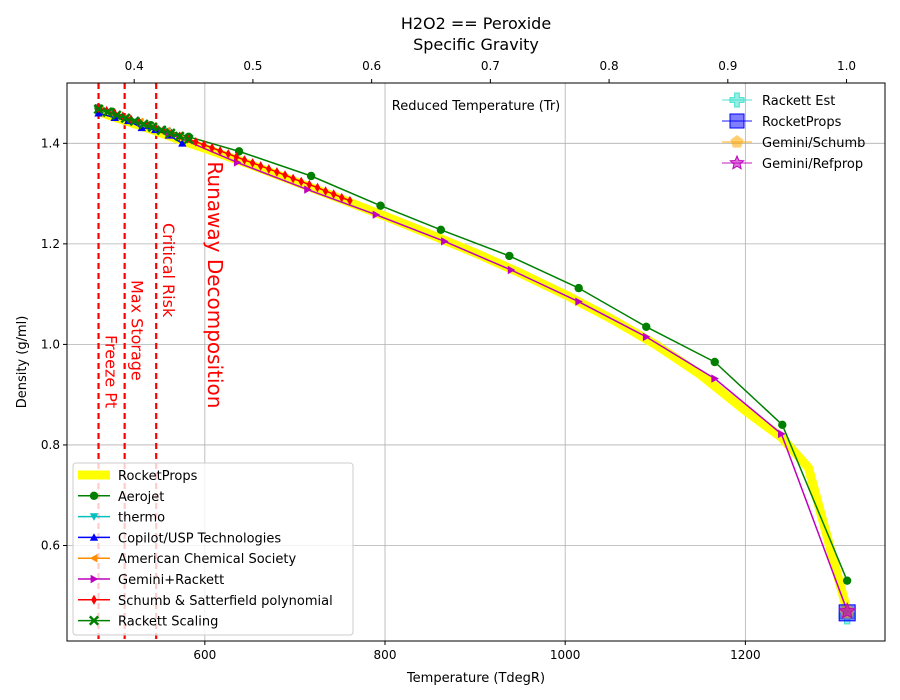 This screenshot has height=700, width=900. What do you see at coordinates (490, 66) in the screenshot?
I see `top-tick-label: 0.7` at bounding box center [490, 66].